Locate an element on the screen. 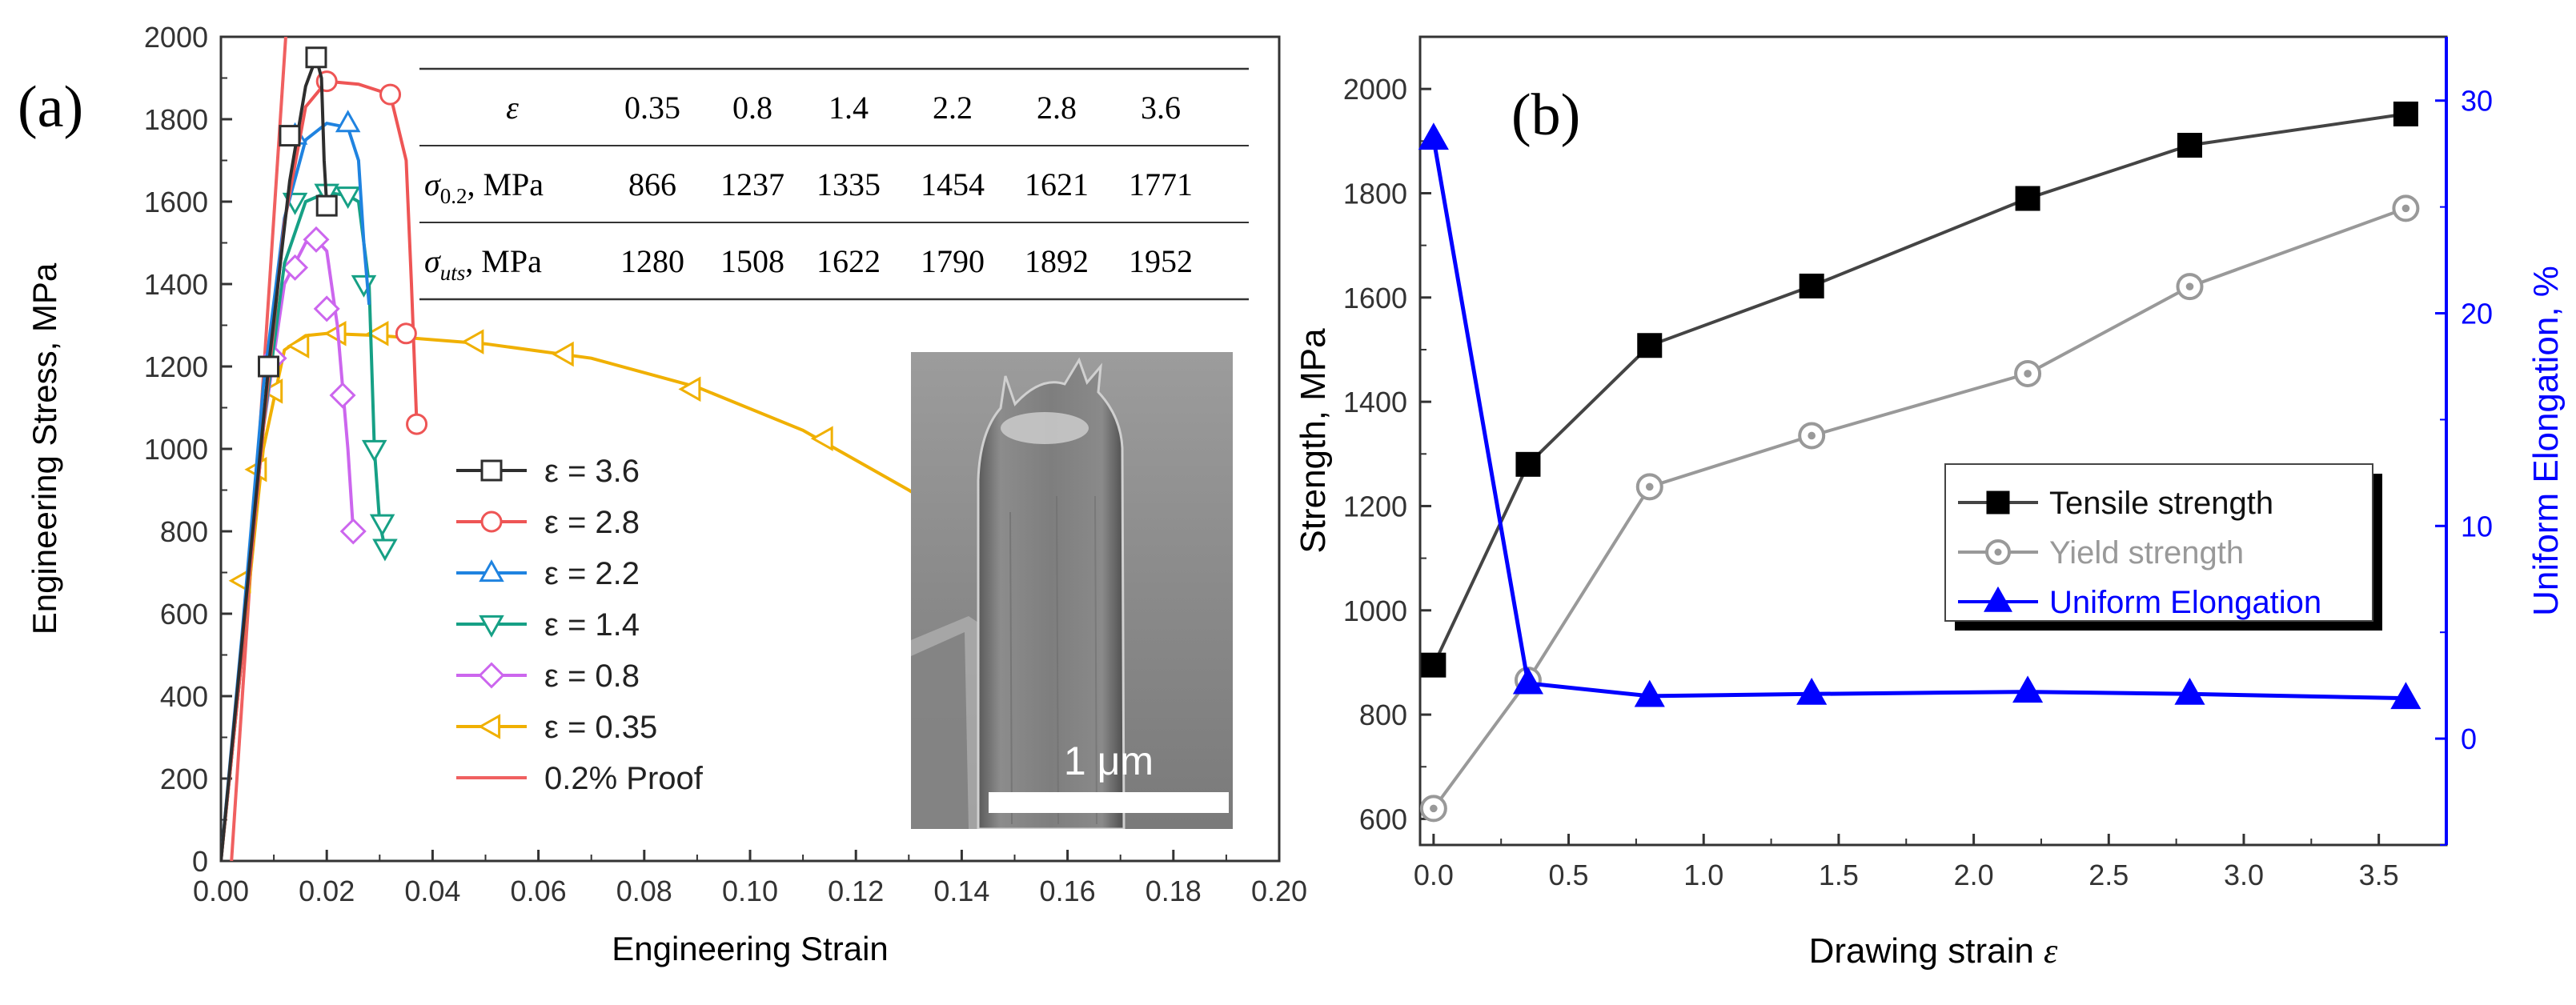  table-cell-sigma02: 1454 is located at coordinates (953, 184).